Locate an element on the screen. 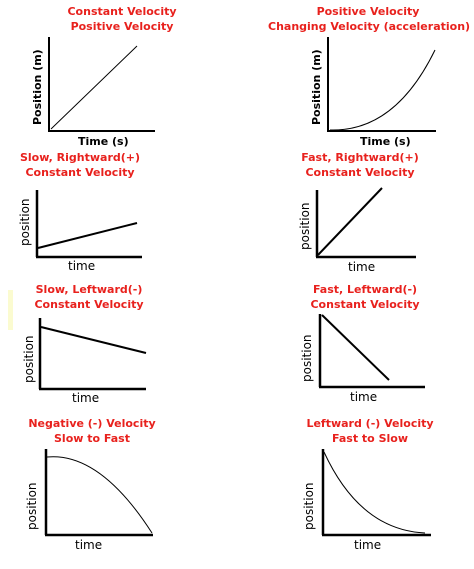  panel-4-title: Fast, Rightward(+) Constant Velocity is located at coordinates (360, 165).